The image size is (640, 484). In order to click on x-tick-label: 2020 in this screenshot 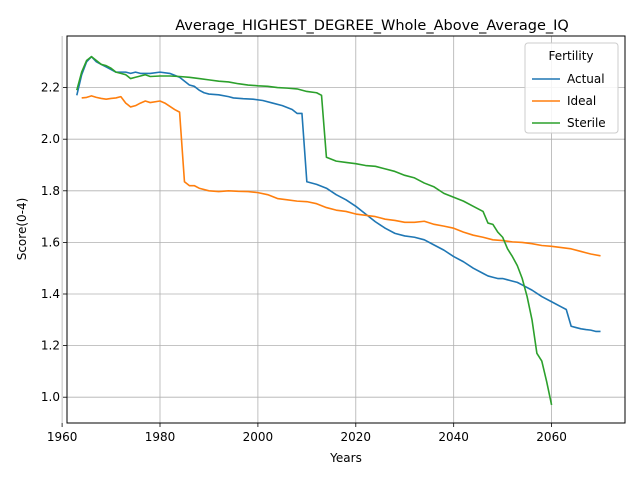, I will do `click(356, 437)`.